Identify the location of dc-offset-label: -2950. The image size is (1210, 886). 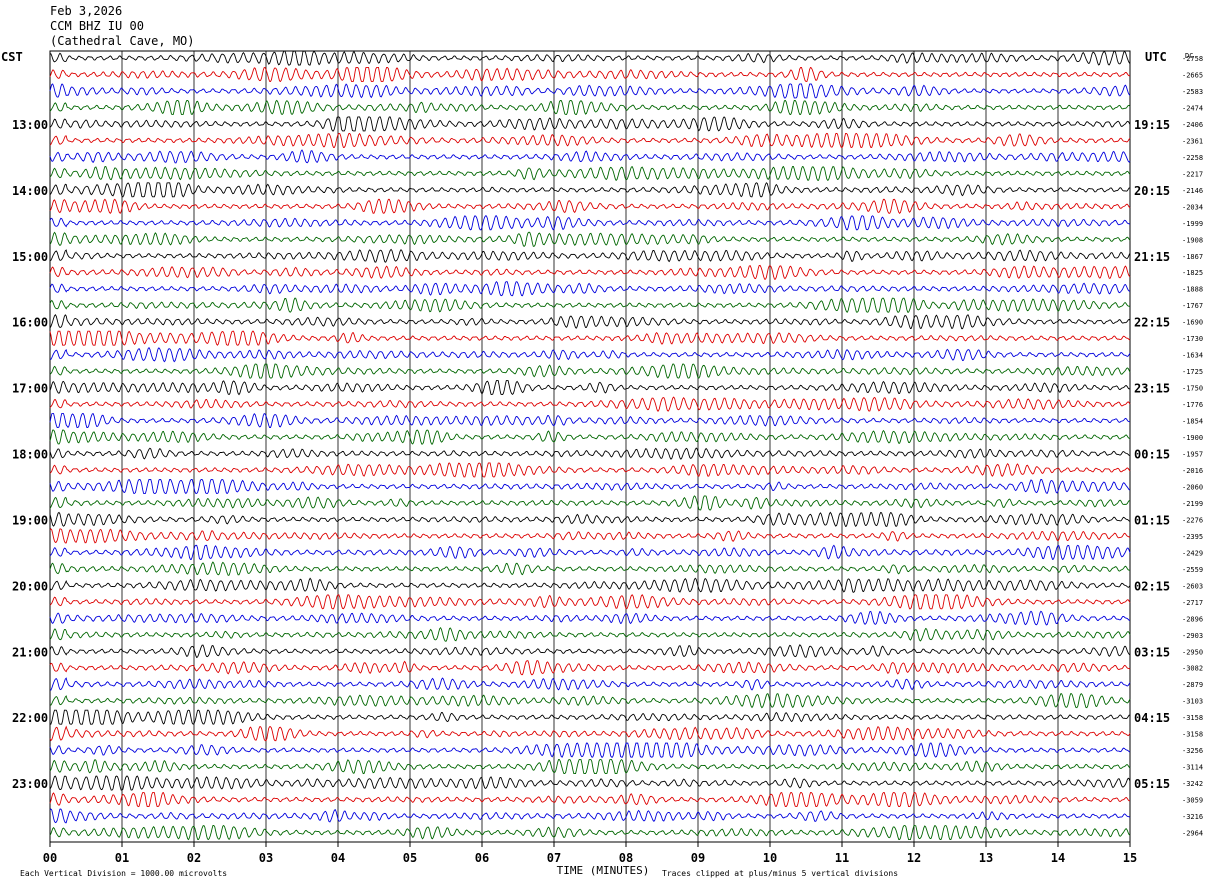
(1192, 652).